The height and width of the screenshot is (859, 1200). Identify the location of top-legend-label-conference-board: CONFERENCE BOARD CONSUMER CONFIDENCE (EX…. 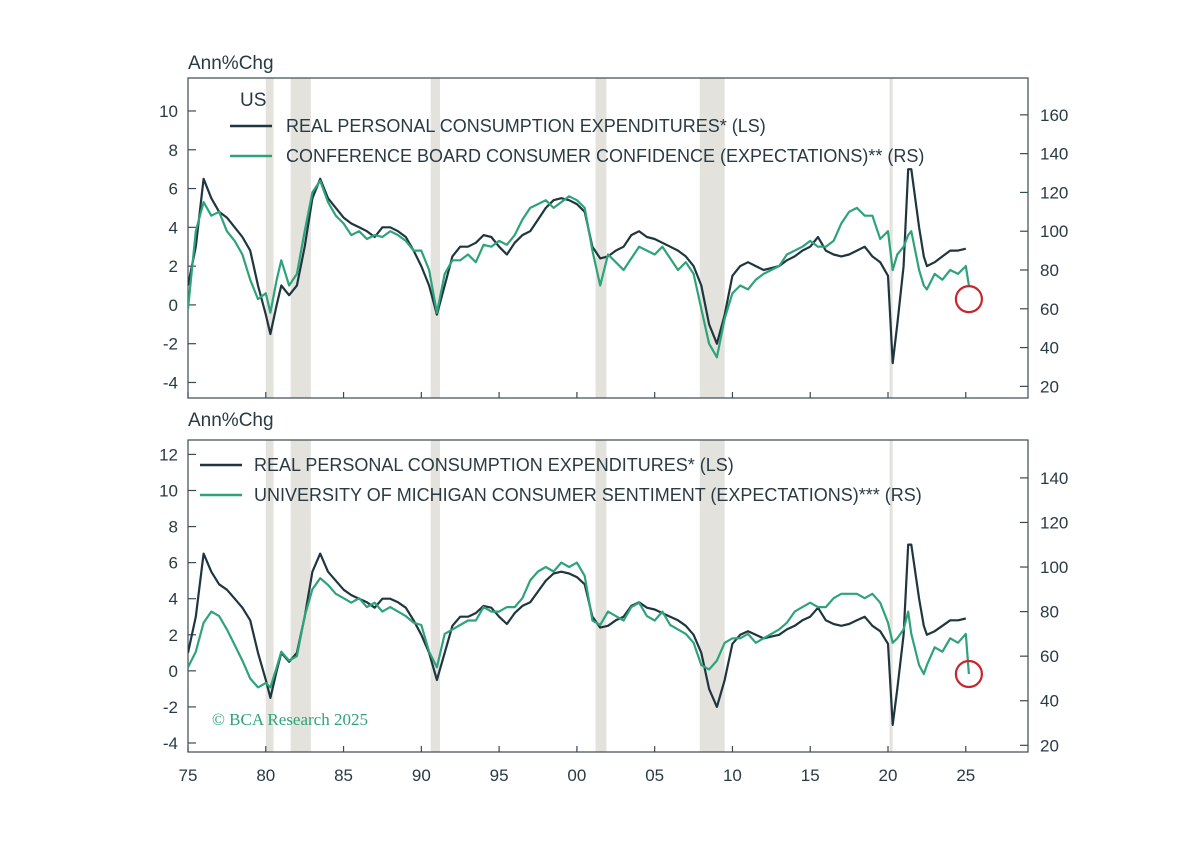
(605, 156).